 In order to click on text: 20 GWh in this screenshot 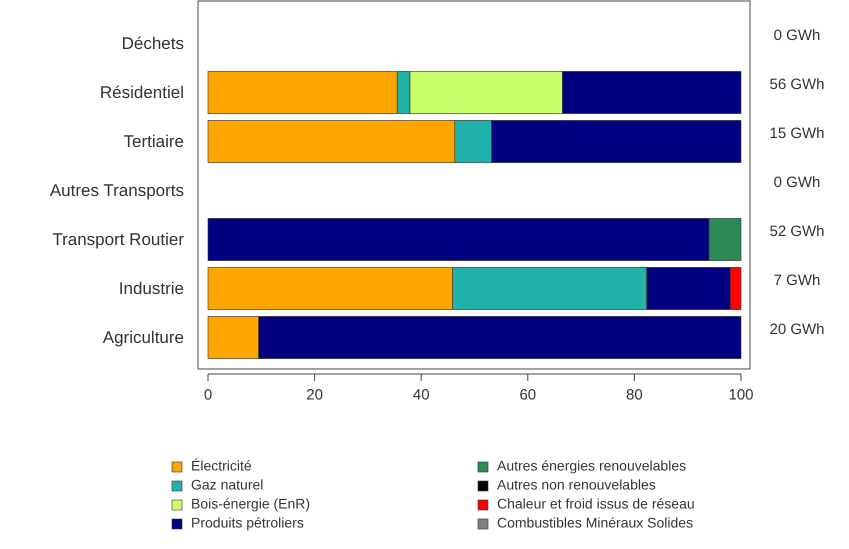, I will do `click(797, 329)`.